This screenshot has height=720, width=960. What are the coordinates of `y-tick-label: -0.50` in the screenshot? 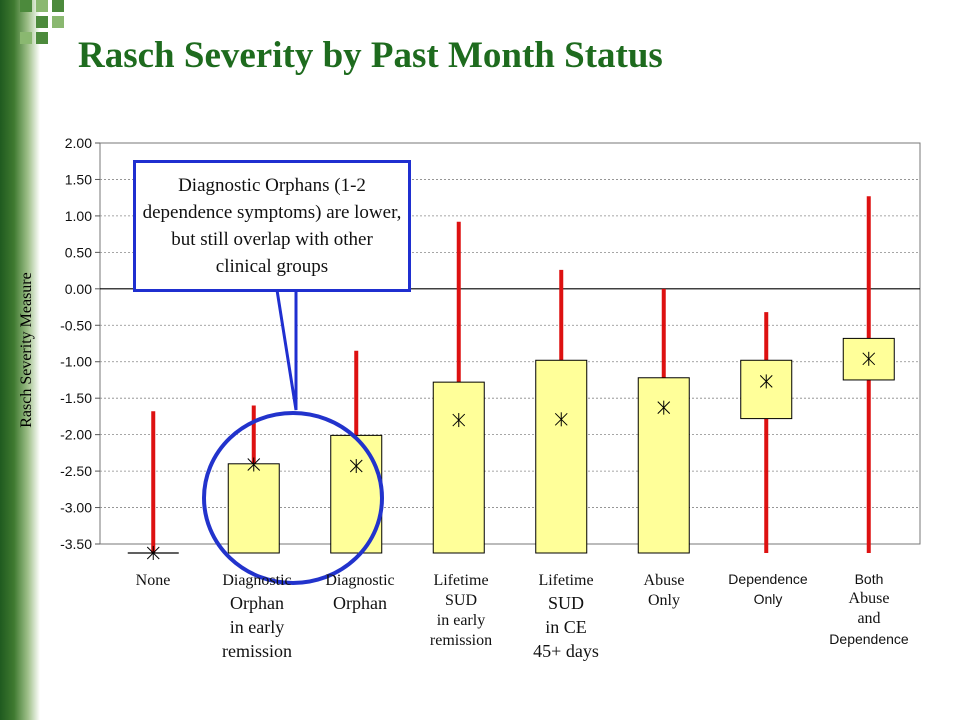 It's located at (76, 325).